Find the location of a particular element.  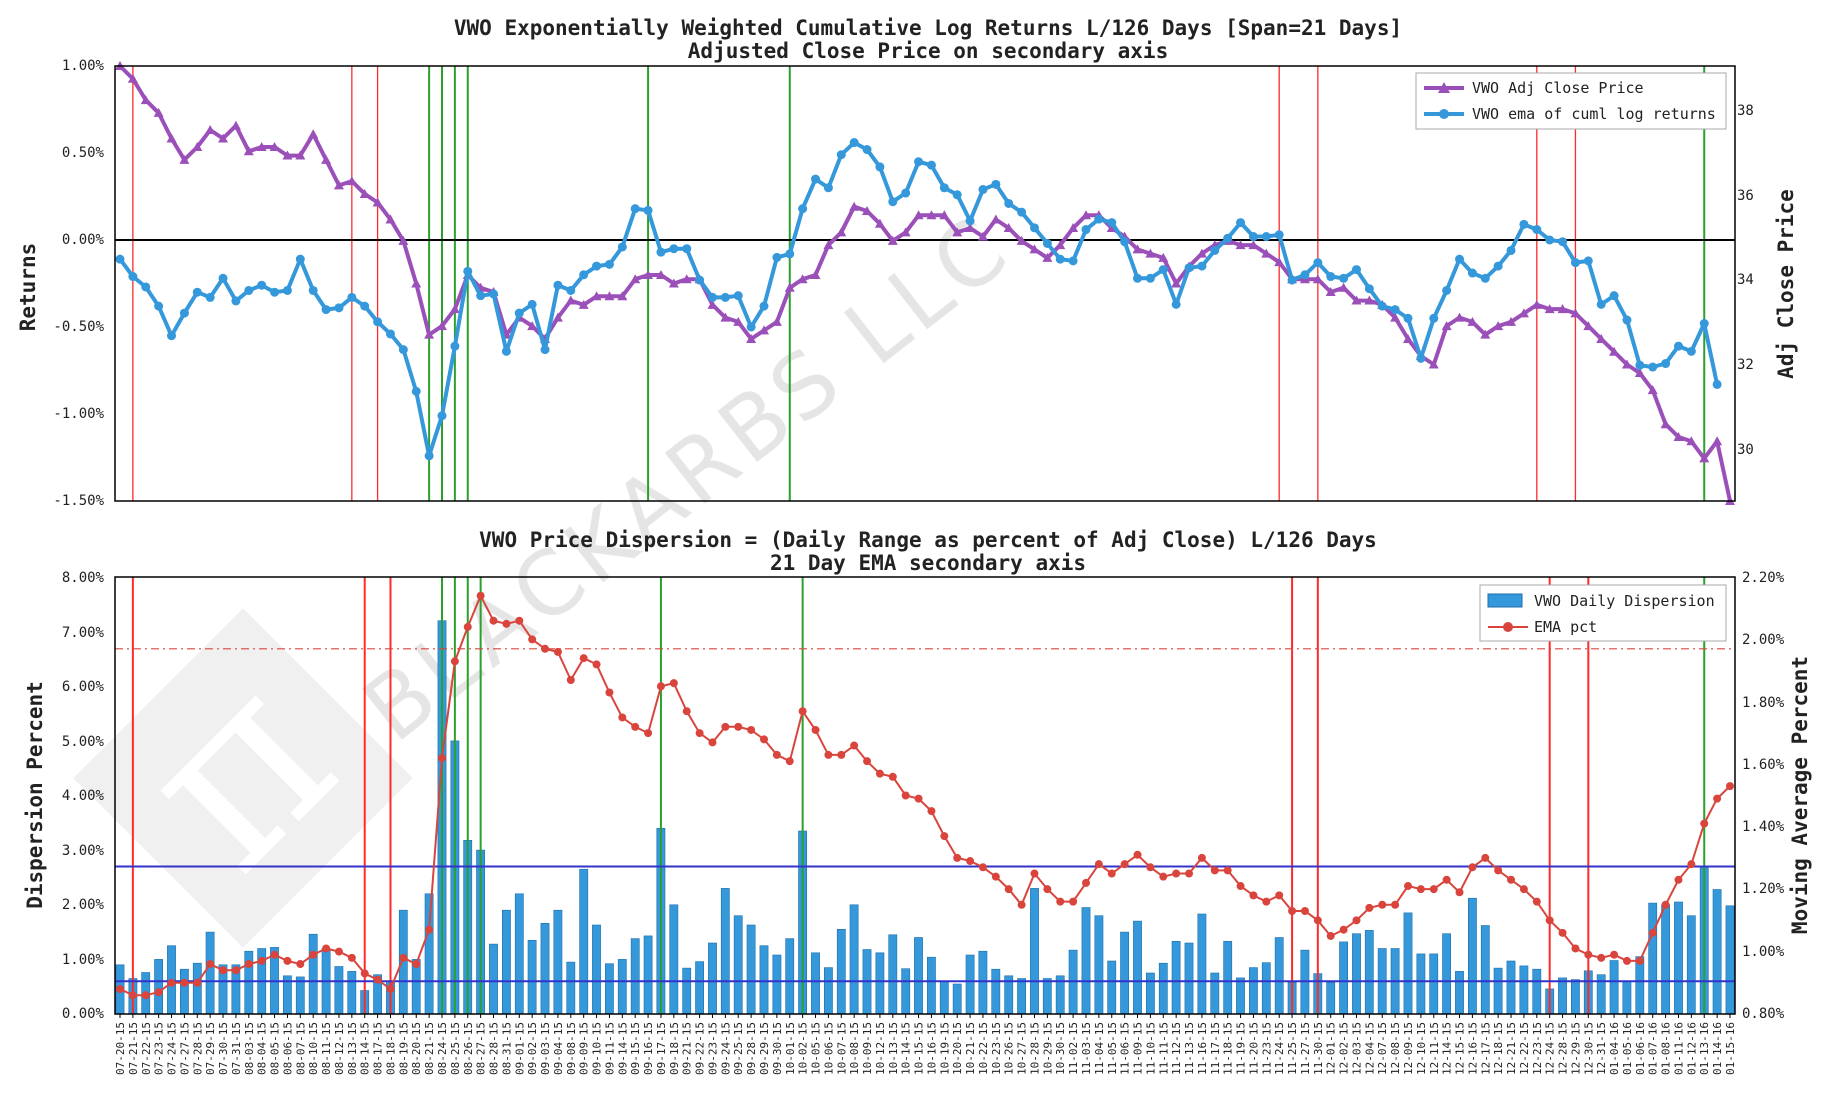

top-ytick-right: 32 is located at coordinates (1745, 365).